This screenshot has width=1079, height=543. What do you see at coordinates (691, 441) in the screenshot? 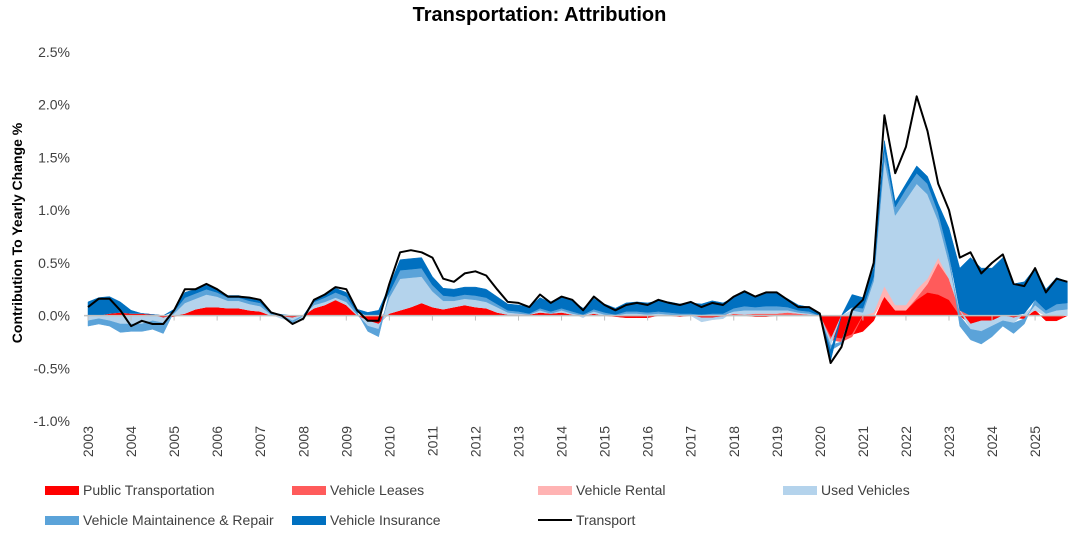
I see `x-tick-label: 2017` at bounding box center [691, 441].